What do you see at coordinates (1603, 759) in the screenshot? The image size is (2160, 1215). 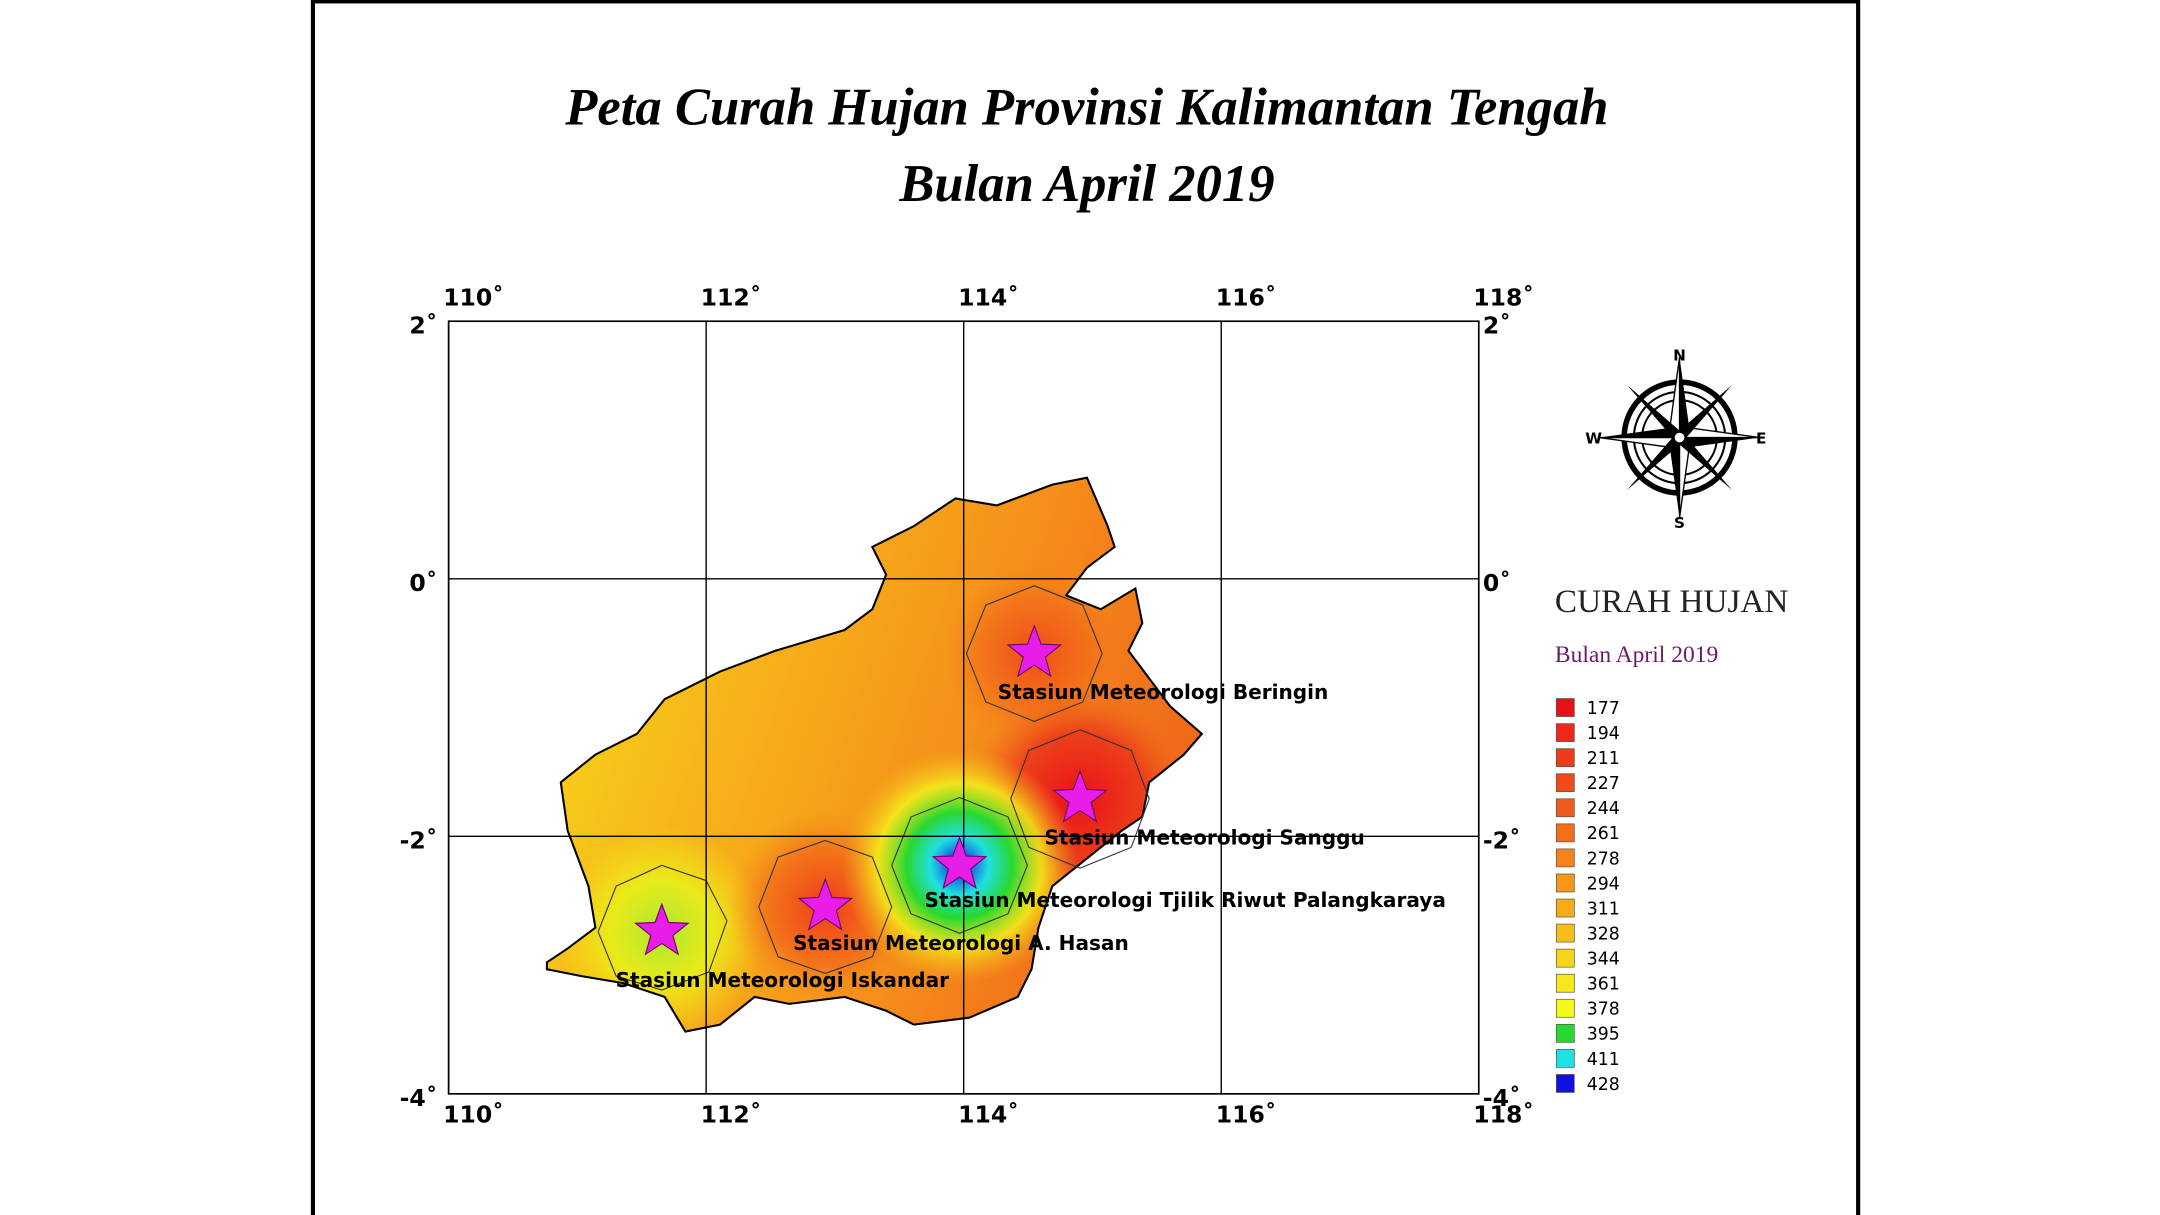 I see `legend-label: 211` at bounding box center [1603, 759].